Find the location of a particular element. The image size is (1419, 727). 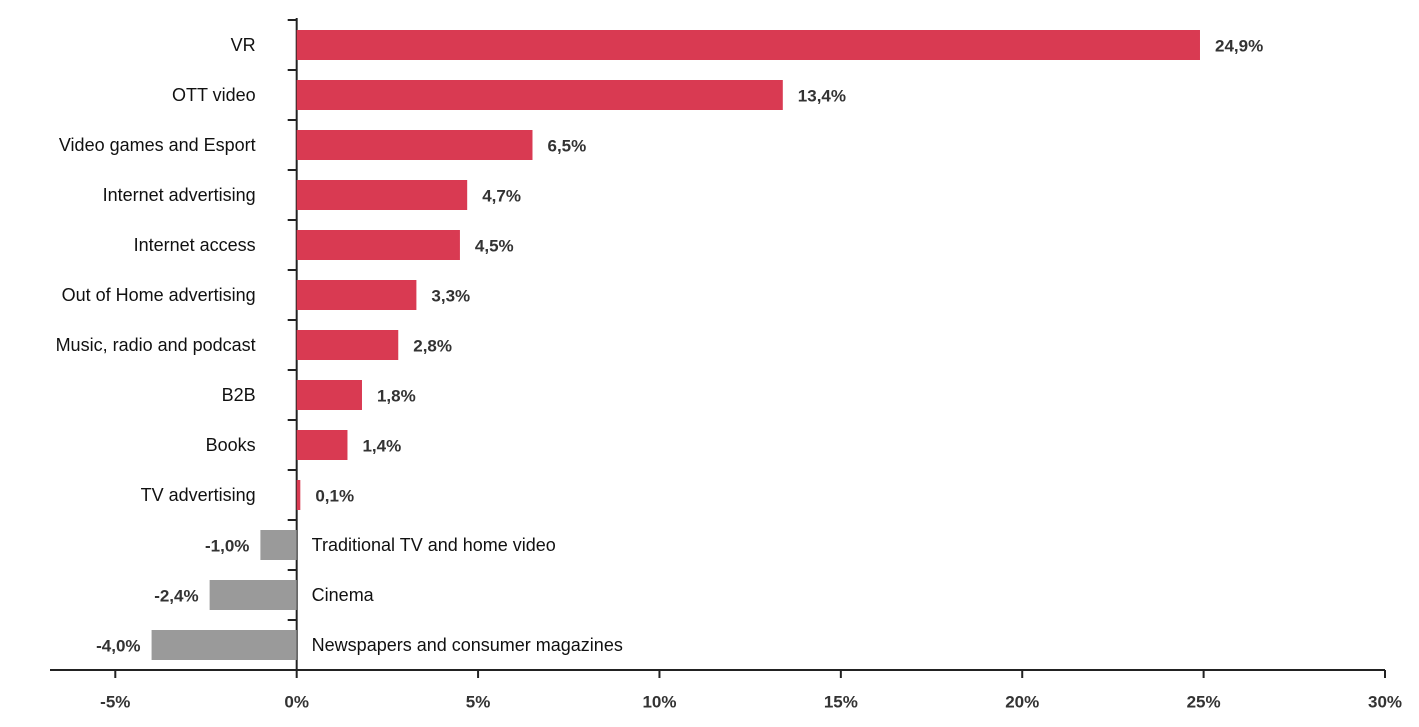

category-label: Internet advertising is located at coordinates (179, 195).